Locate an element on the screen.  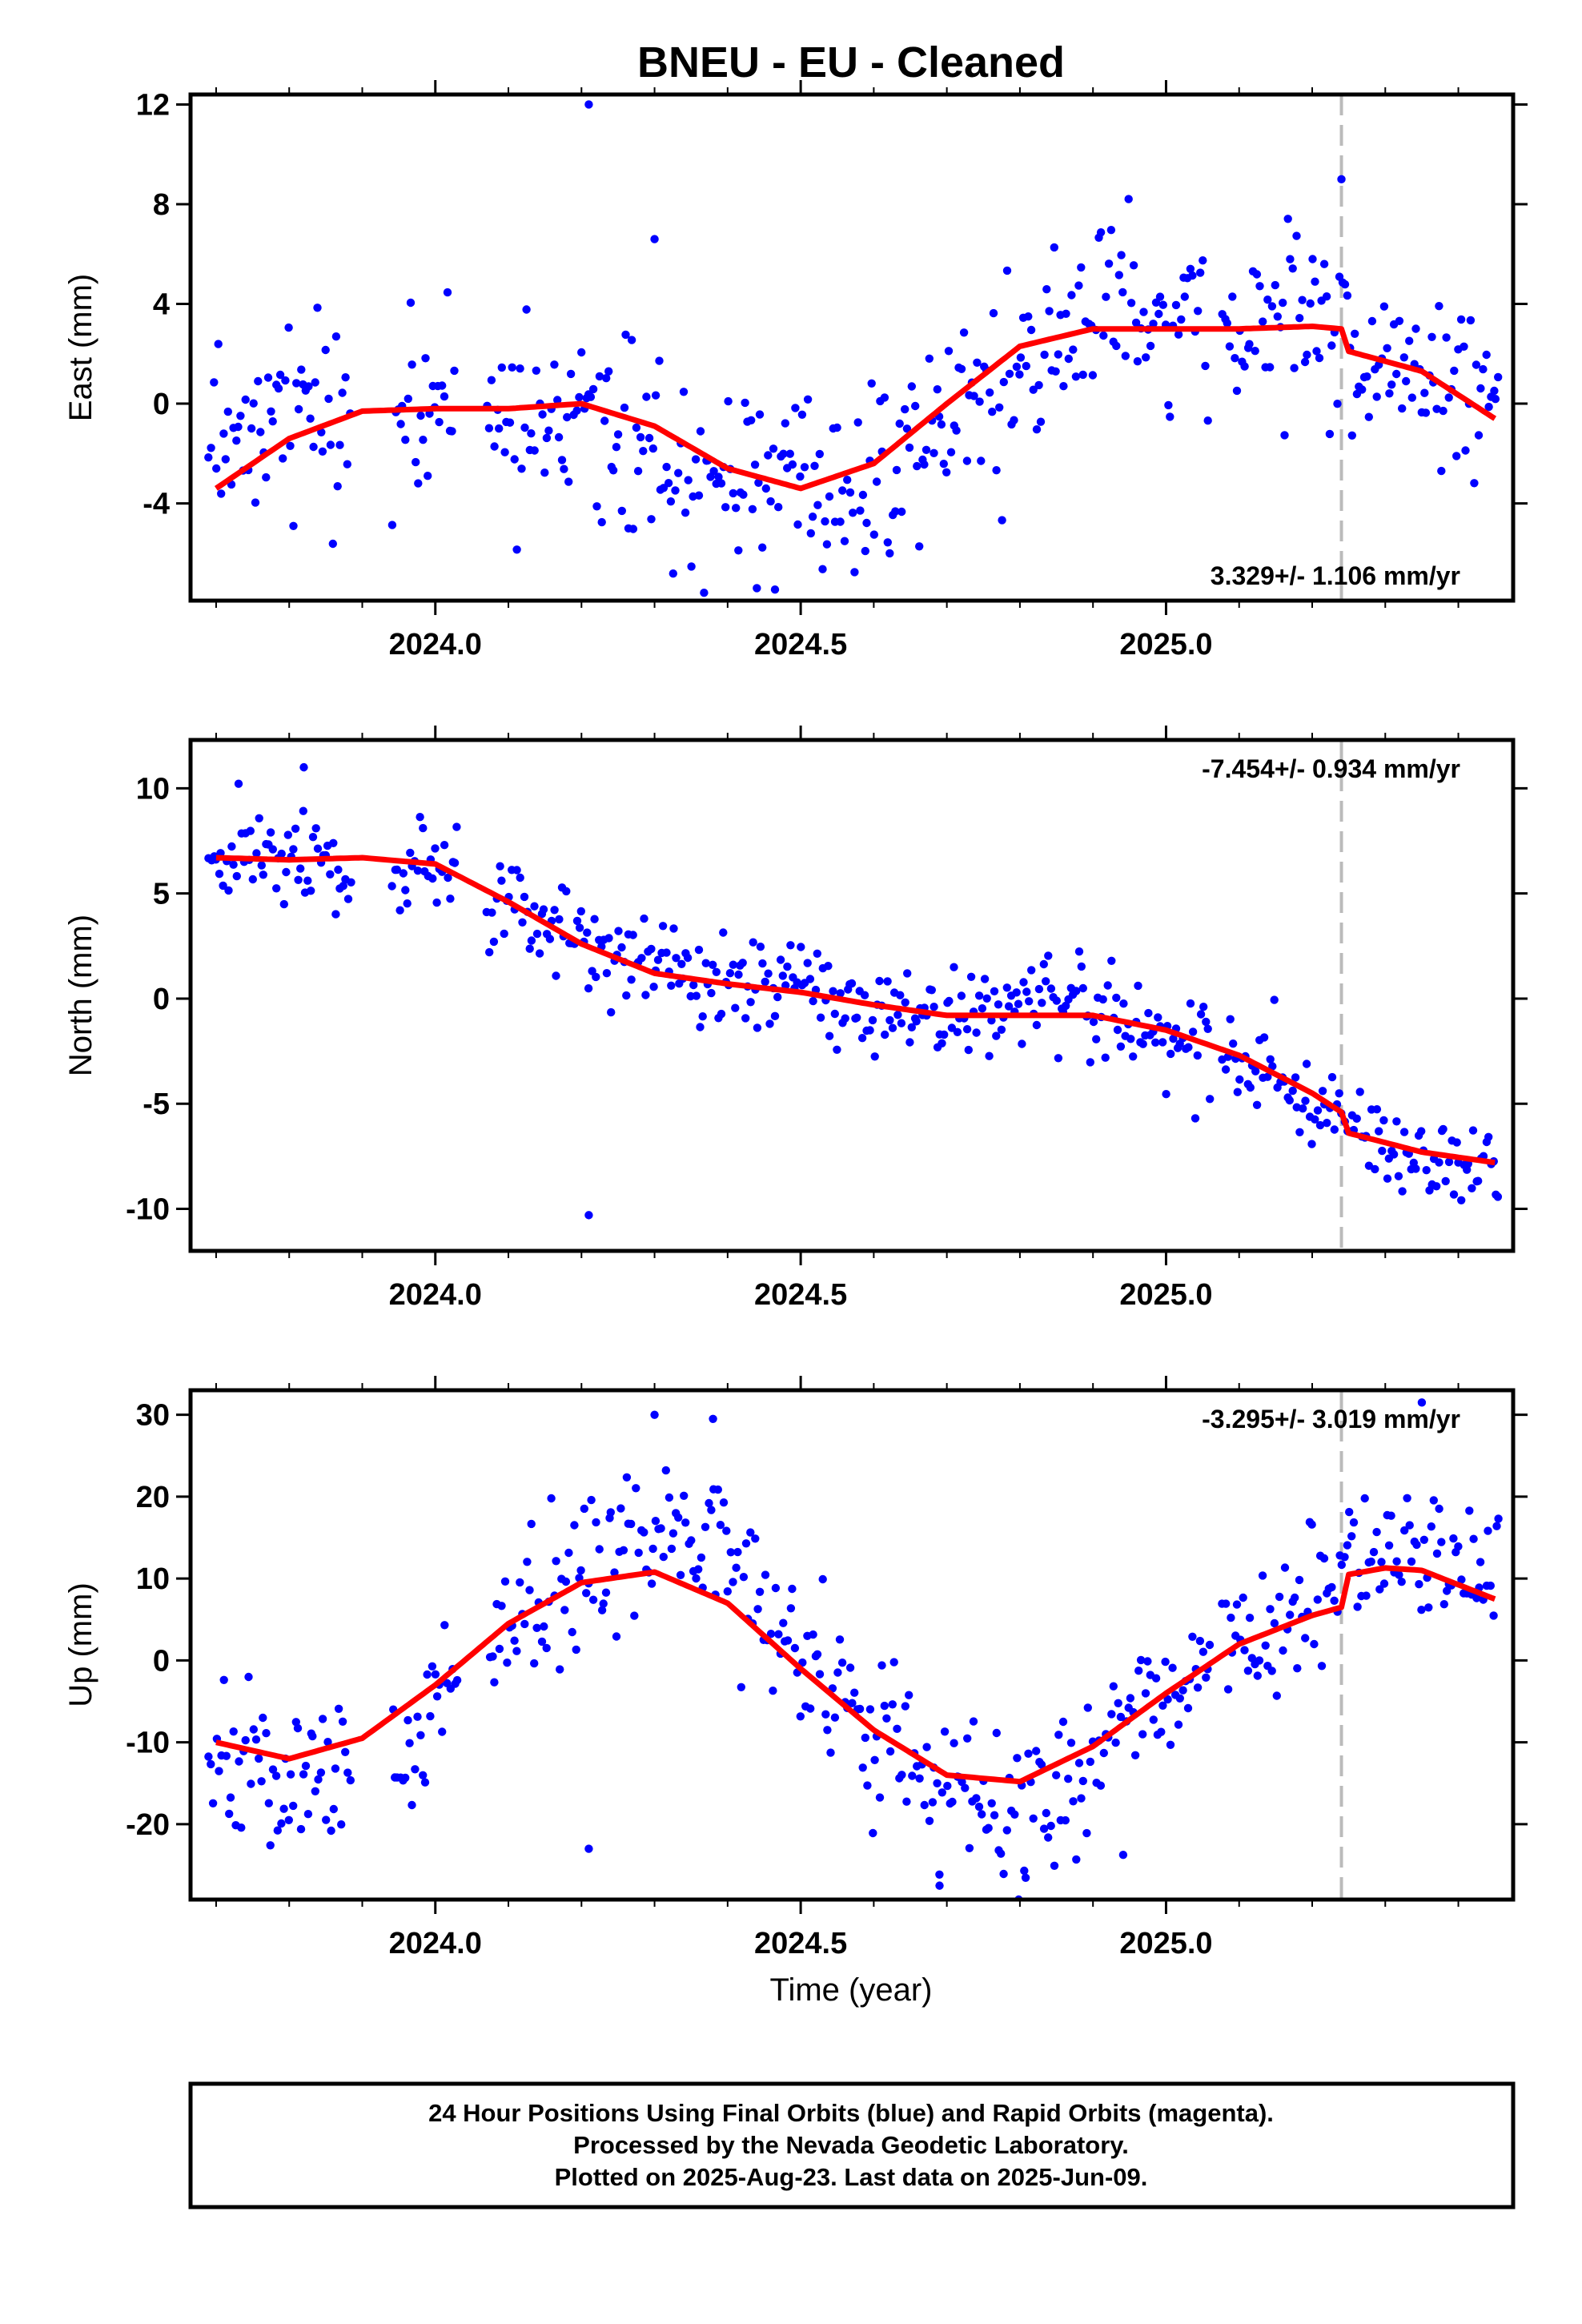
y-tick-label: -10 is located at coordinates (148, 1209).